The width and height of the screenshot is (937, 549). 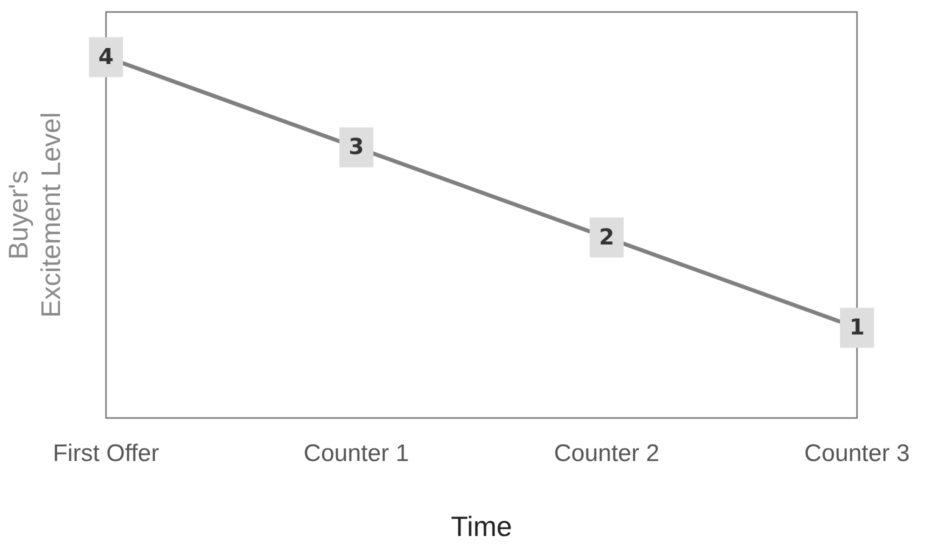 I want to click on x-tick-label: First Offer, so click(x=106, y=454).